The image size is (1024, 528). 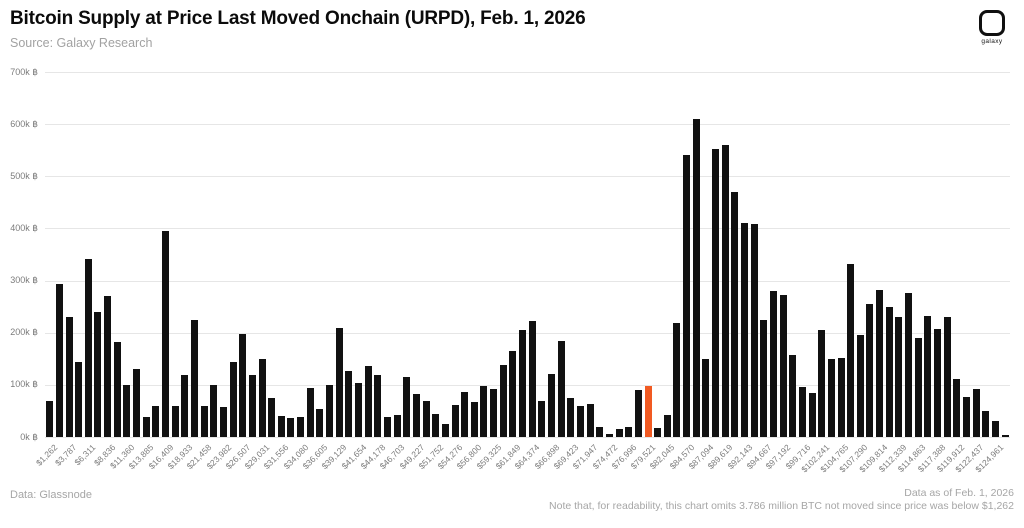 I want to click on y-tick-label: 100k ฿, so click(x=24, y=384).